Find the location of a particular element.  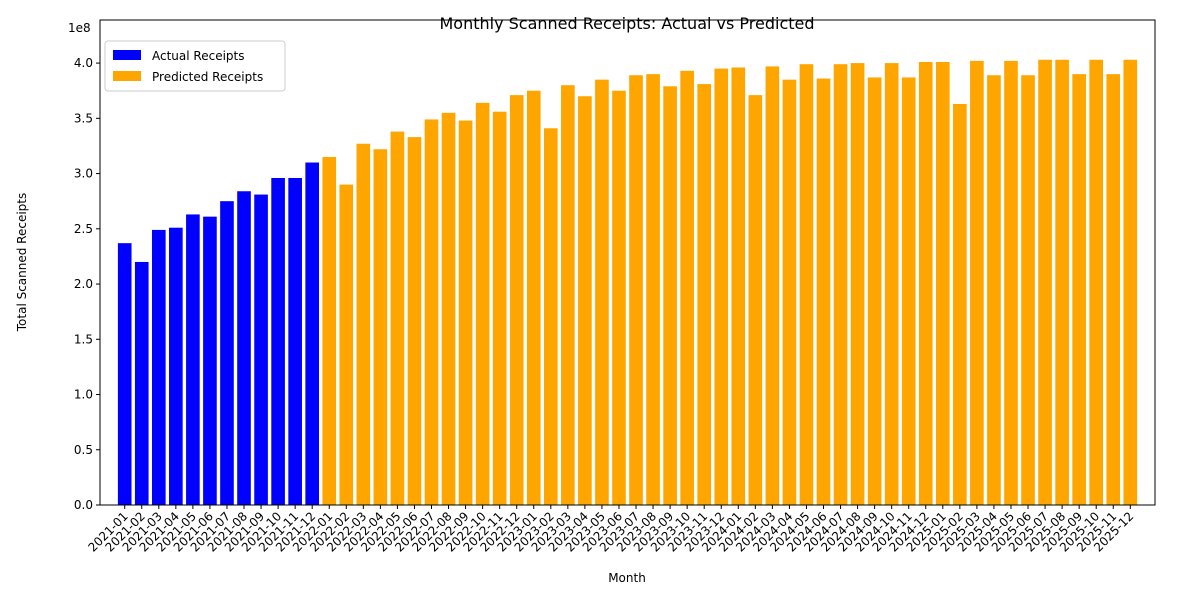

y-tick-label: 1.0 is located at coordinates (83, 395).